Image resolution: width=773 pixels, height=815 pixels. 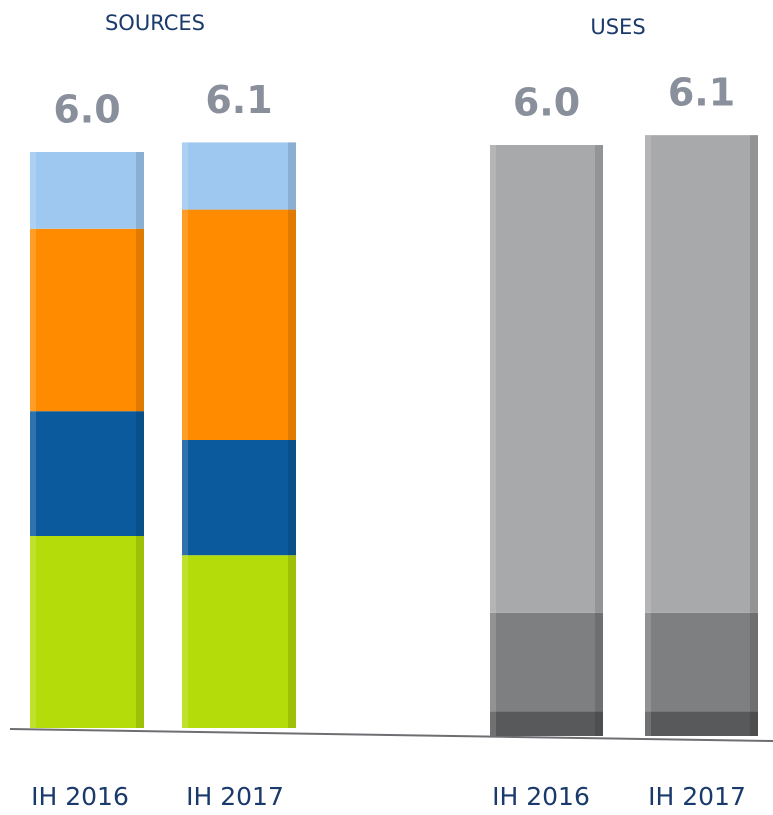 What do you see at coordinates (617, 27) in the screenshot?
I see `chart-title: USES` at bounding box center [617, 27].